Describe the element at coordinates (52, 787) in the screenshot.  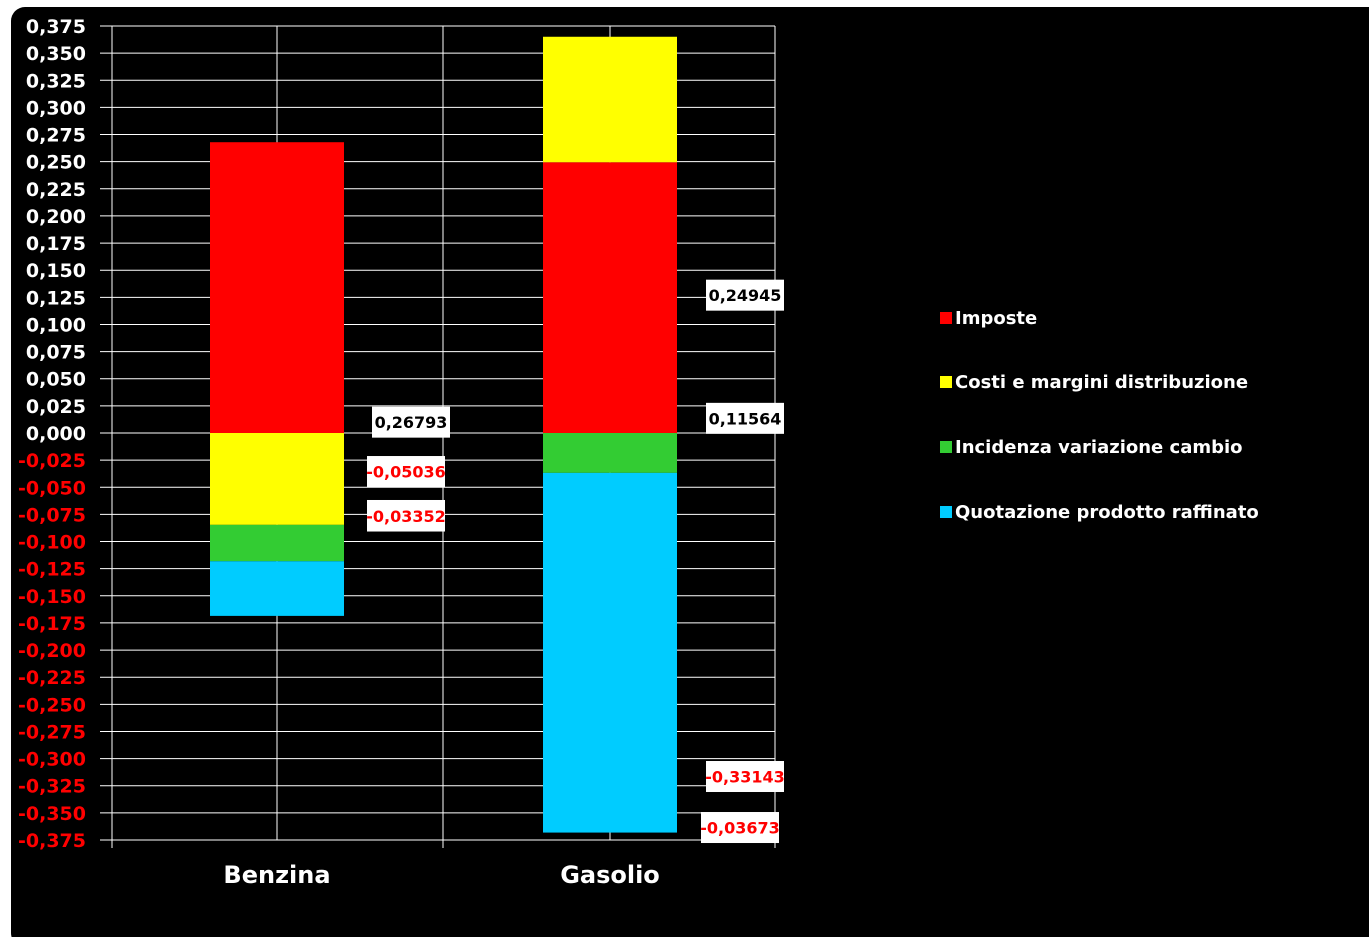
I see `y-tick-label: -0,325` at that location.